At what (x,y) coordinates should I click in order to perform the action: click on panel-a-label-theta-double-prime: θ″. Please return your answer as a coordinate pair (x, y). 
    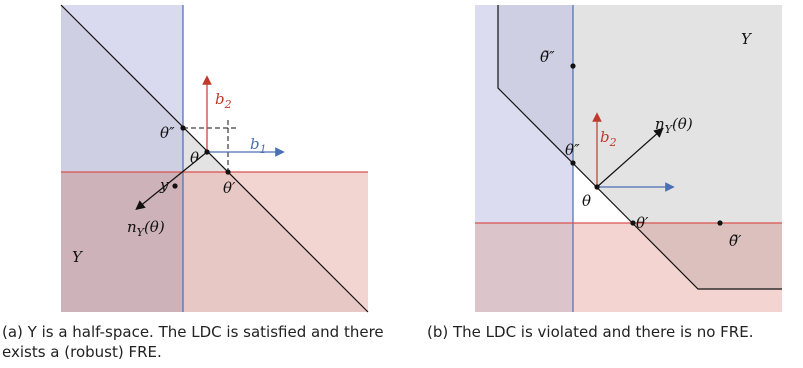
    Looking at the image, I should click on (167, 133).